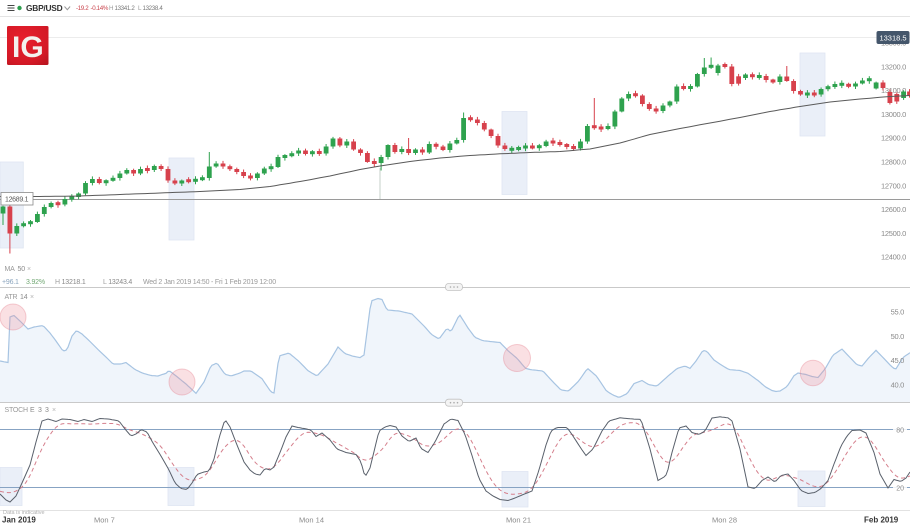  I want to click on svg-text: E, so click(32, 410).